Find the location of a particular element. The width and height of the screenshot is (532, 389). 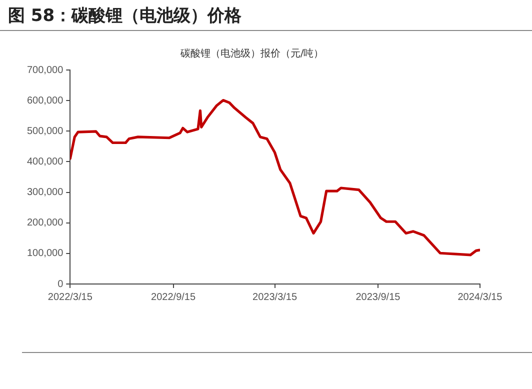

chart-subtitle: 碳酸锂（电池级）报价（元/吨） is located at coordinates (251, 54).